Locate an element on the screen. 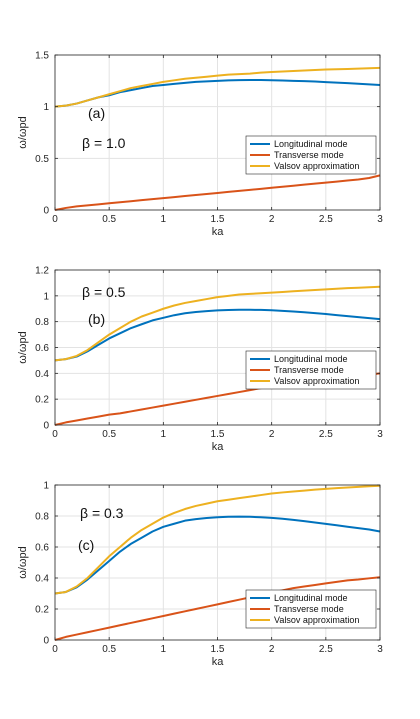  y-tick-label: 1.2 is located at coordinates (42, 271).